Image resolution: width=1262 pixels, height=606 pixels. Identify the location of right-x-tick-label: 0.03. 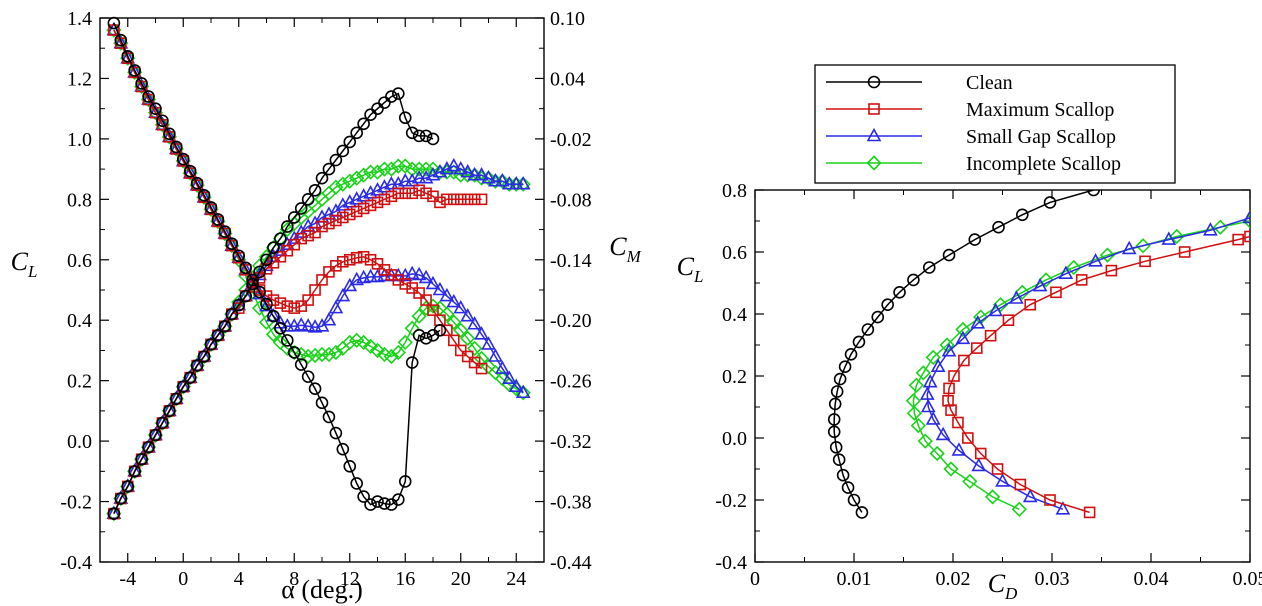
(1052, 579).